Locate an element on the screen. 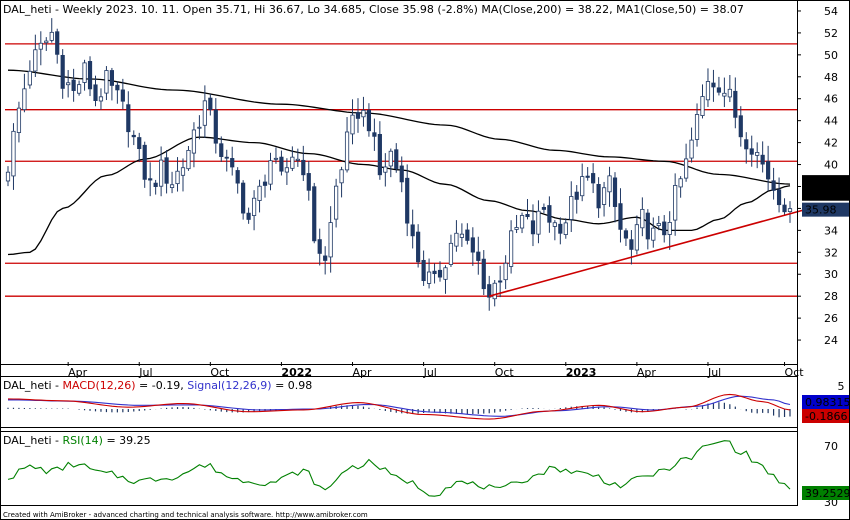 Image resolution: width=850 pixels, height=520 pixels. x-tick-label: Oct is located at coordinates (220, 372).